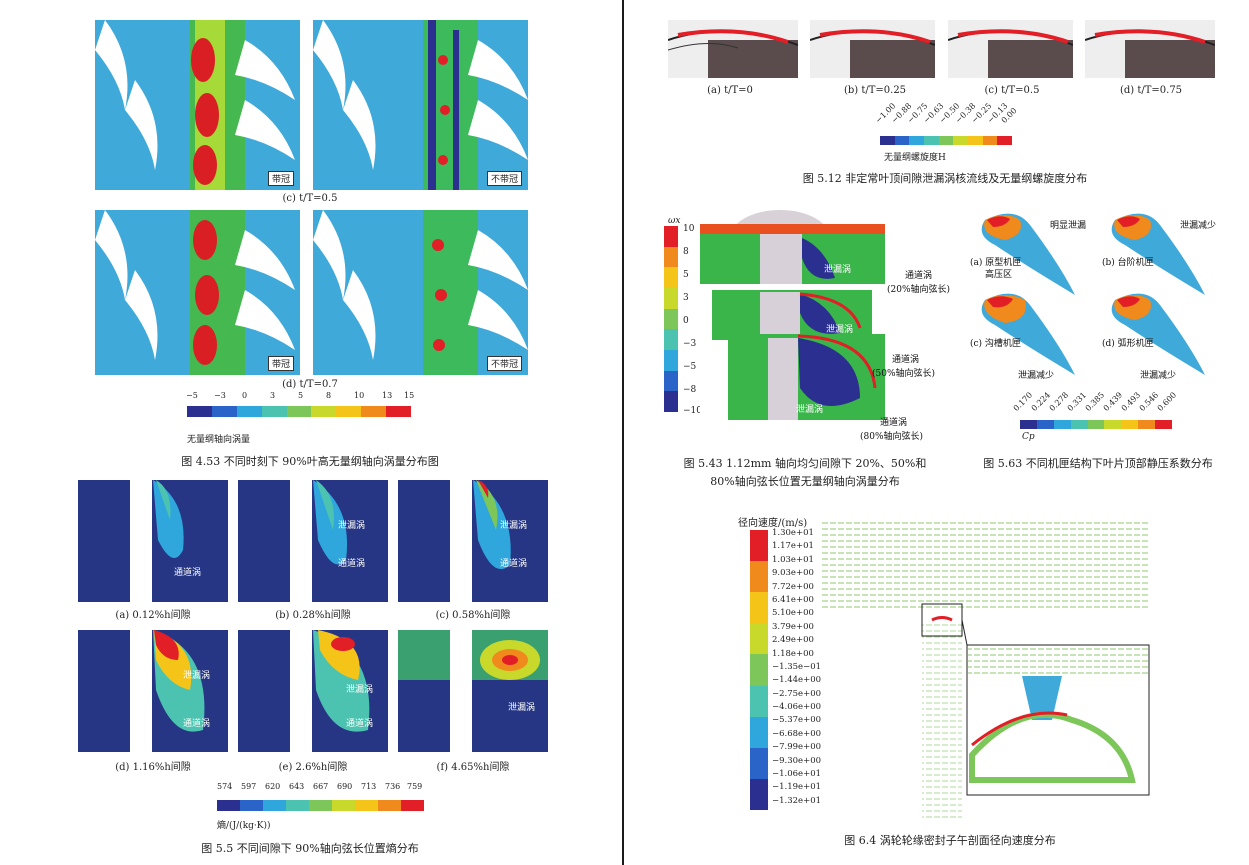 The height and width of the screenshot is (865, 1249). What do you see at coordinates (892, 437) in the screenshot?
I see `channel-vortex-label: (80%轴向弦长)` at bounding box center [892, 437].